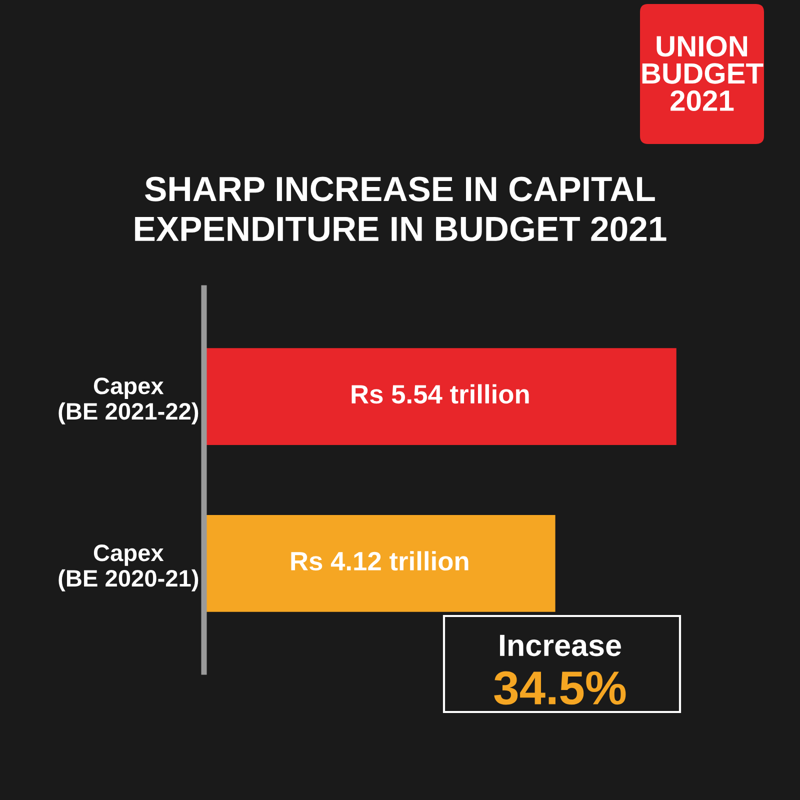  What do you see at coordinates (703, 74) in the screenshot?
I see `text: UNION BUDGET 2021` at bounding box center [703, 74].